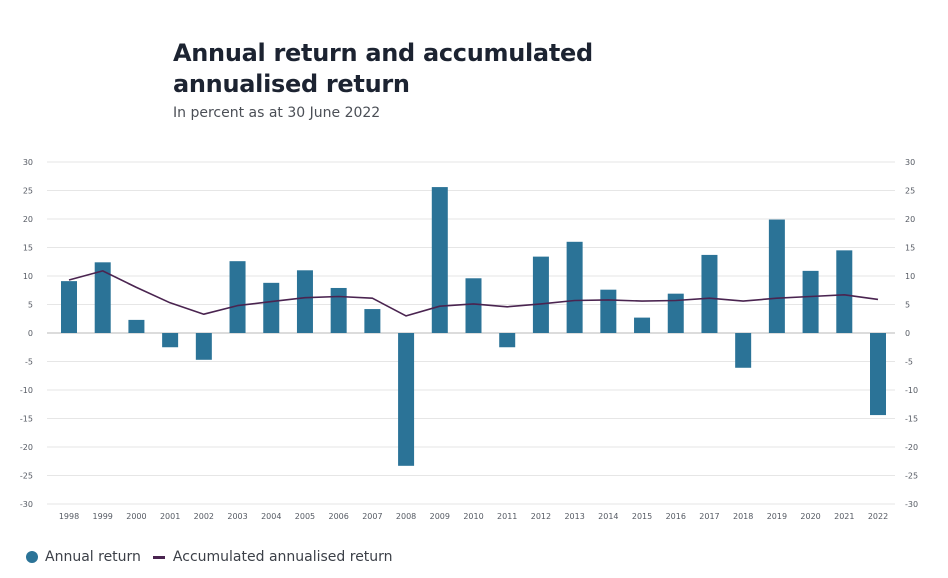  Describe the element at coordinates (910, 191) in the screenshot. I see `y-tick-label-right: 25` at that location.